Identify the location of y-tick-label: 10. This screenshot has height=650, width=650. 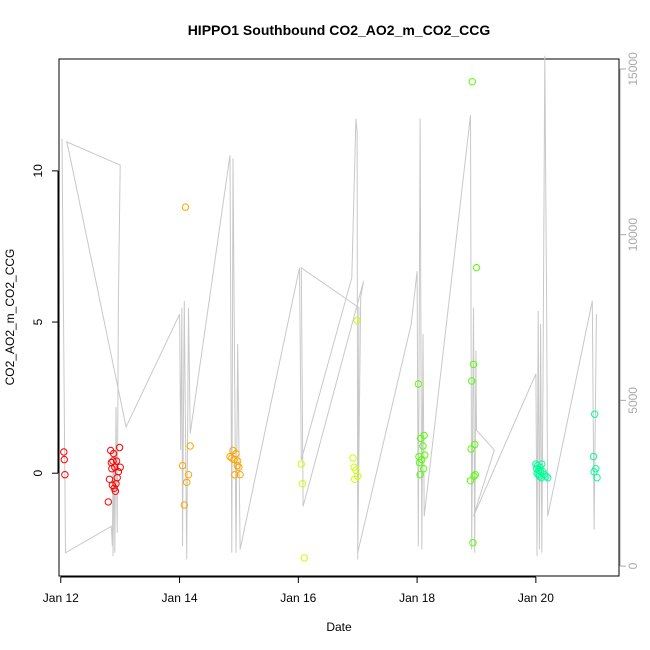
(38, 171).